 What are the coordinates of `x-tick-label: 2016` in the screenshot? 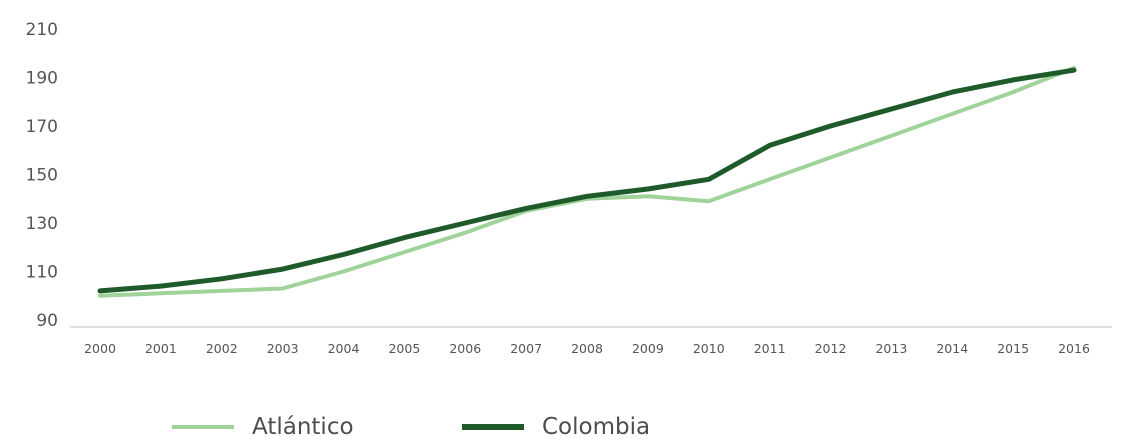 It's located at (1074, 348).